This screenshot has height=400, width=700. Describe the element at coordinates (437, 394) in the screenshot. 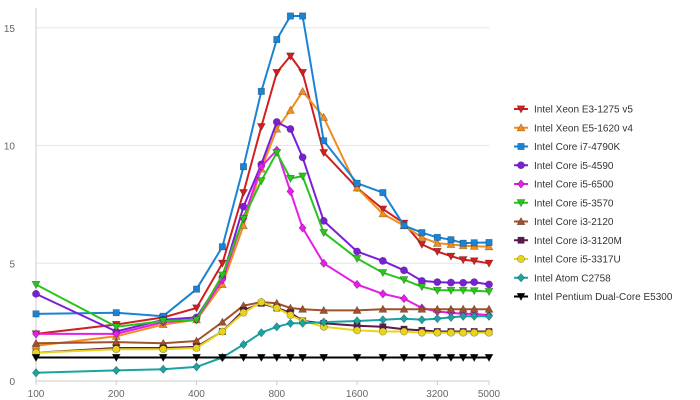

I see `x-tick-label: 3200` at that location.